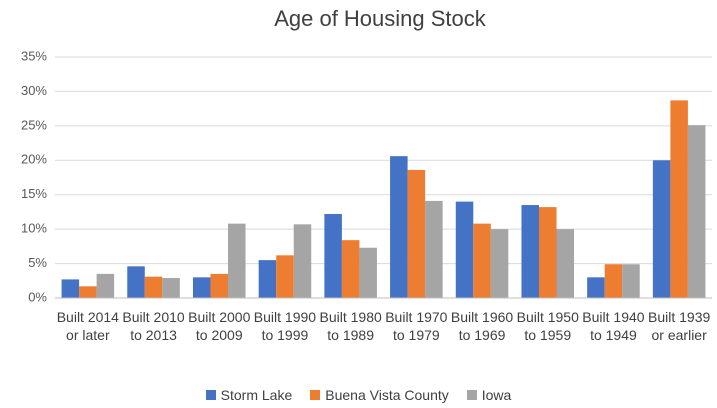 The image size is (717, 408). Describe the element at coordinates (34, 159) in the screenshot. I see `y-tick-label: 20%` at that location.